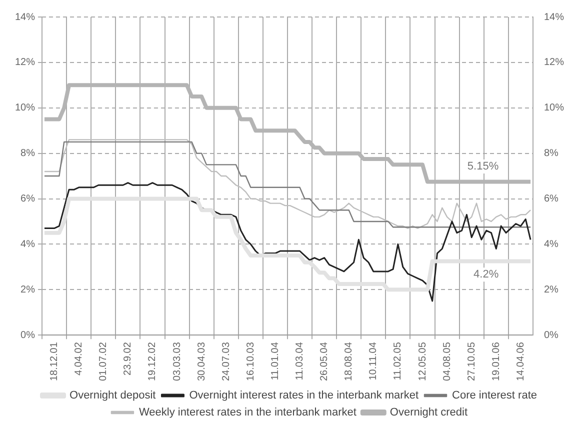  I want to click on x-tick-label: 24.07.03, so click(226, 362).